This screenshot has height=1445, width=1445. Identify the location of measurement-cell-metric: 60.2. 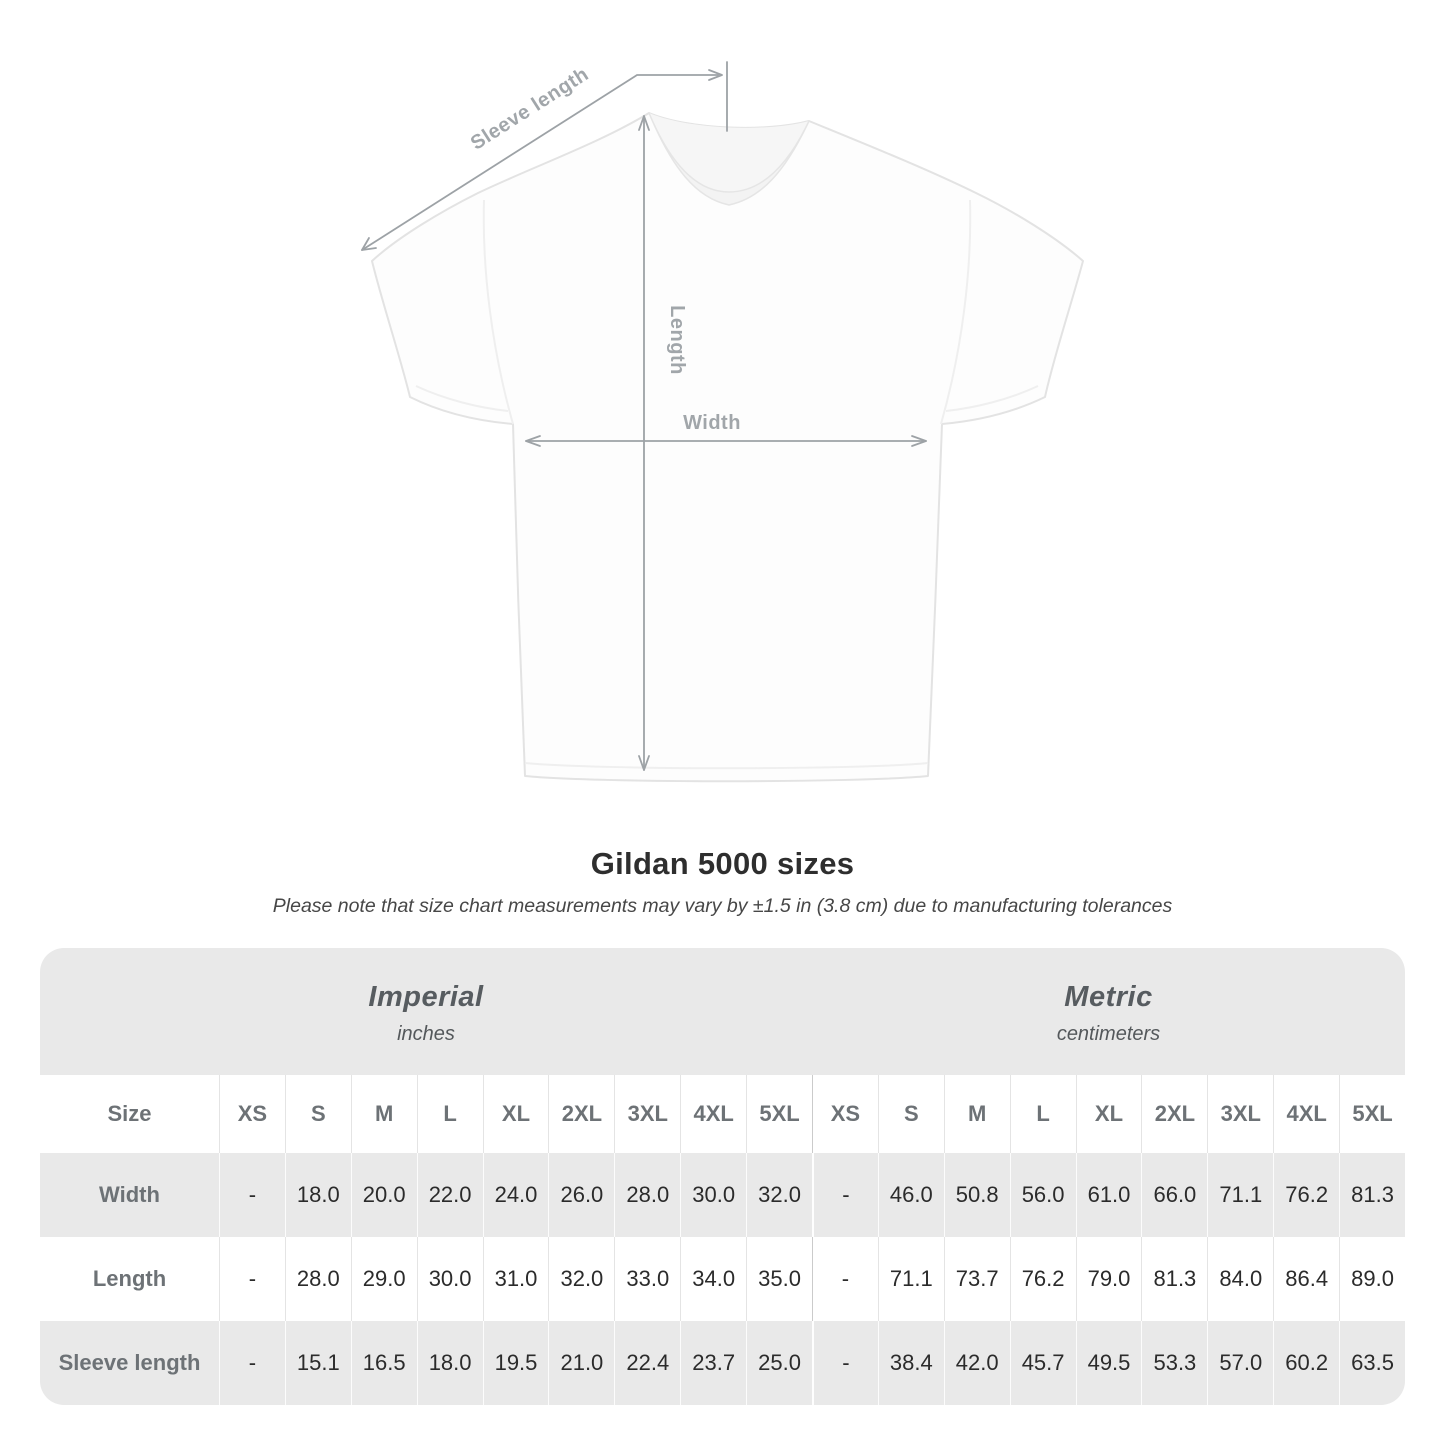
(1306, 1363).